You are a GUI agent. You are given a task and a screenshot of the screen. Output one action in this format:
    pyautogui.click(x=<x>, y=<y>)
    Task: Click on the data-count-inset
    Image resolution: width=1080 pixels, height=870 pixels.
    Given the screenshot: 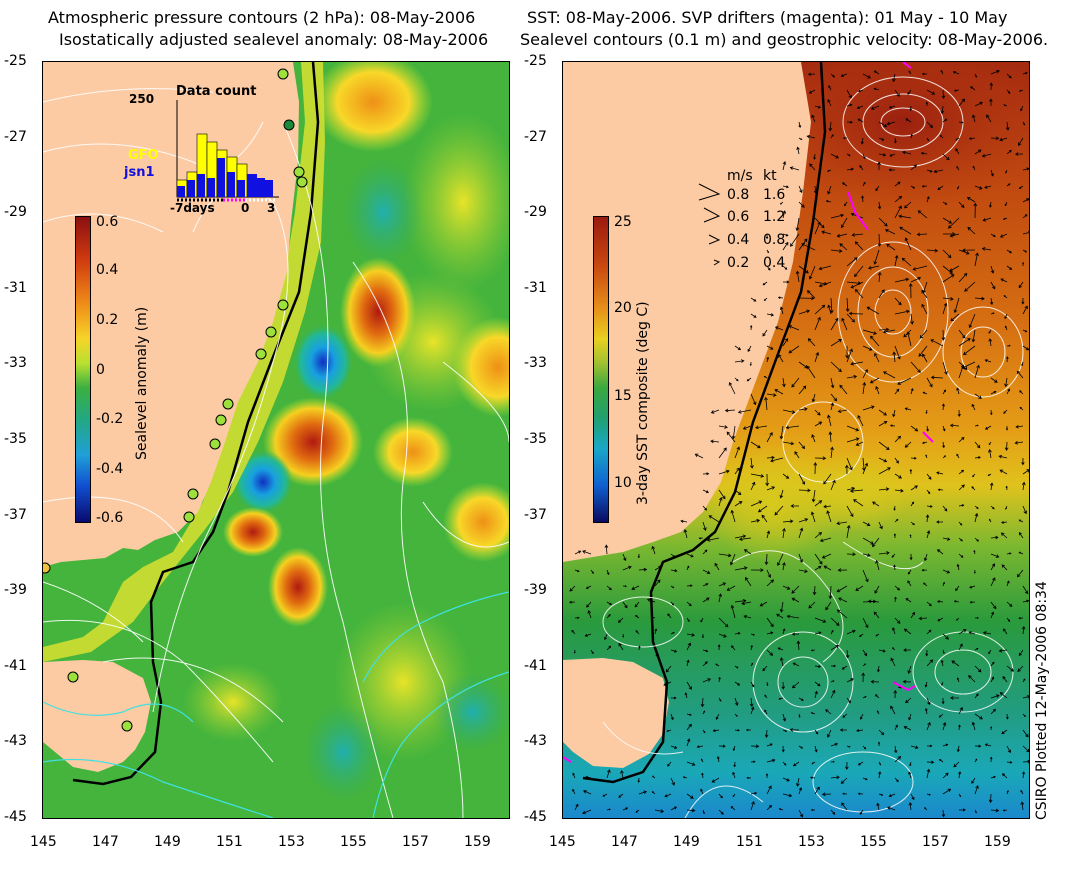 What is the action you would take?
    pyautogui.click(x=227, y=151)
    